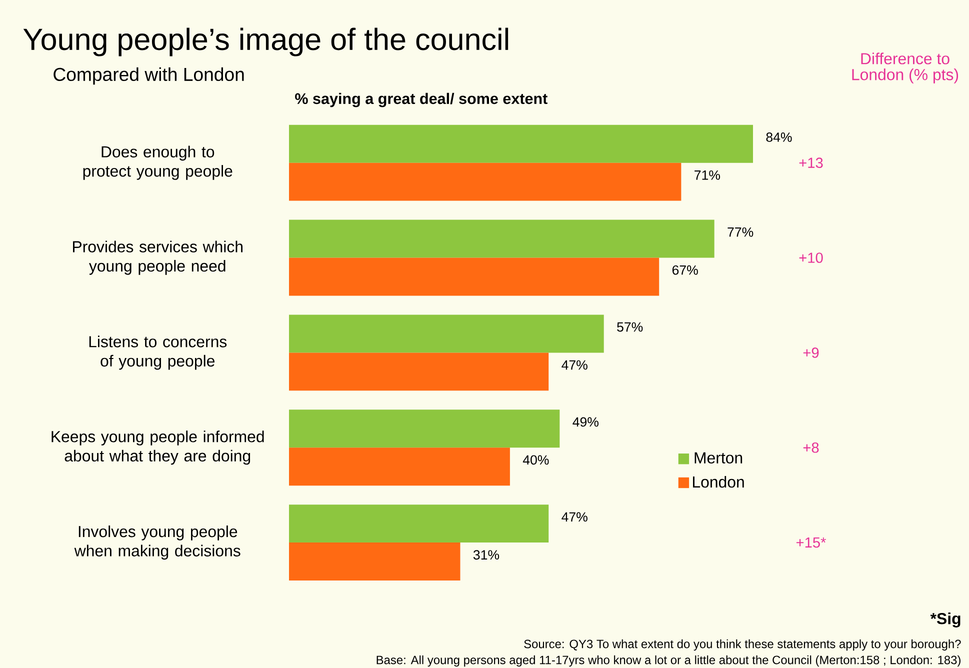  What do you see at coordinates (157, 543) in the screenshot?
I see `y-tick-label: Involves young people when making decisions` at bounding box center [157, 543].